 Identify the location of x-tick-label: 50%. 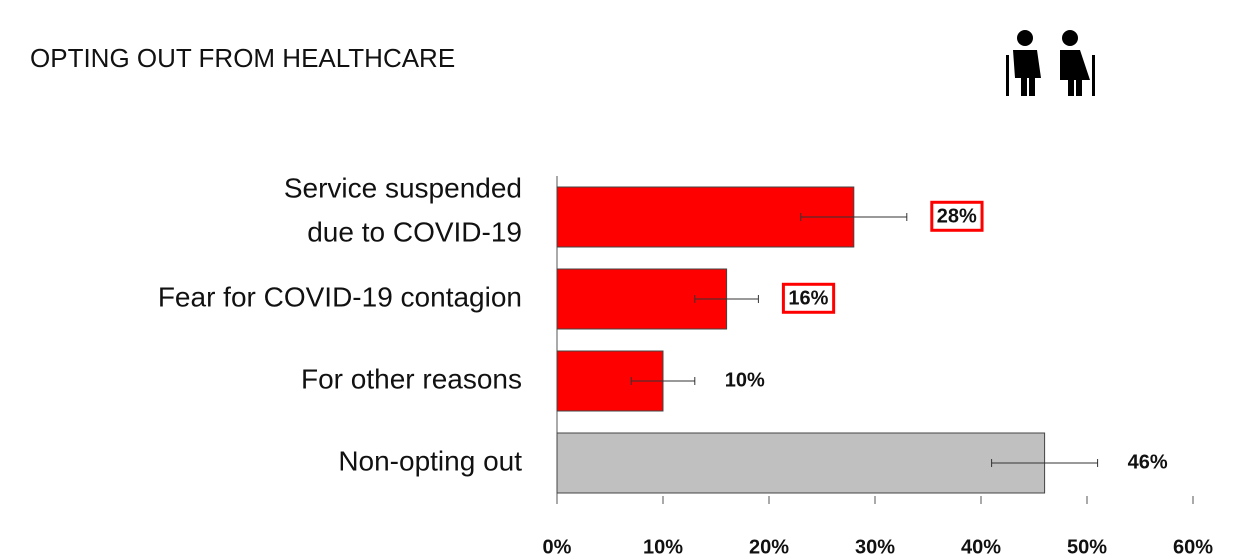
(1087, 547).